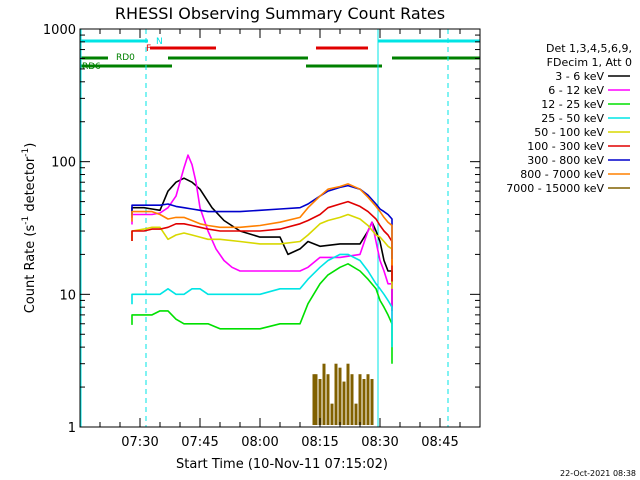 The height and width of the screenshot is (480, 640). Describe the element at coordinates (598, 473) in the screenshot. I see `timestamp: 22-Oct-2021 08:38` at that location.